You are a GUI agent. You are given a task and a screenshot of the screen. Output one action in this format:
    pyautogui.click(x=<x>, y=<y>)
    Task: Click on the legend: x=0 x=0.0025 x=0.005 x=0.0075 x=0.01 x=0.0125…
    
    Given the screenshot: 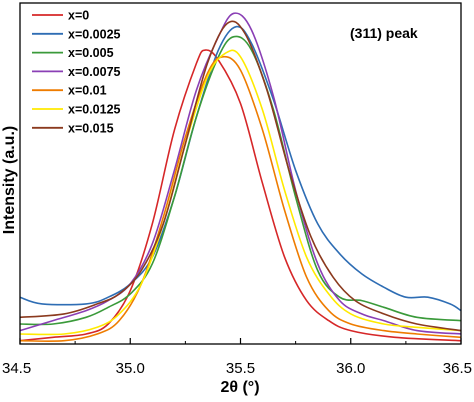 What is the action you would take?
    pyautogui.click(x=76, y=72)
    